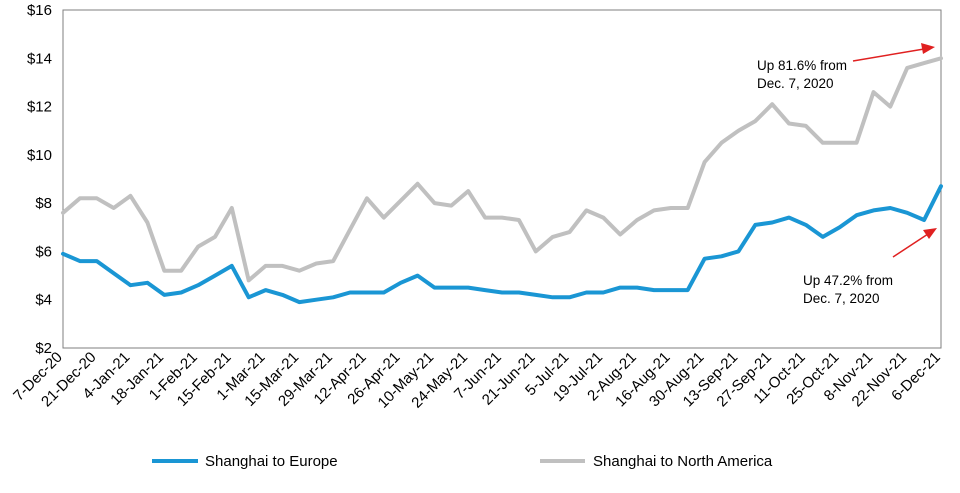 This screenshot has height=493, width=960. Describe the element at coordinates (43, 251) in the screenshot. I see `y-tick-label: $6` at that location.